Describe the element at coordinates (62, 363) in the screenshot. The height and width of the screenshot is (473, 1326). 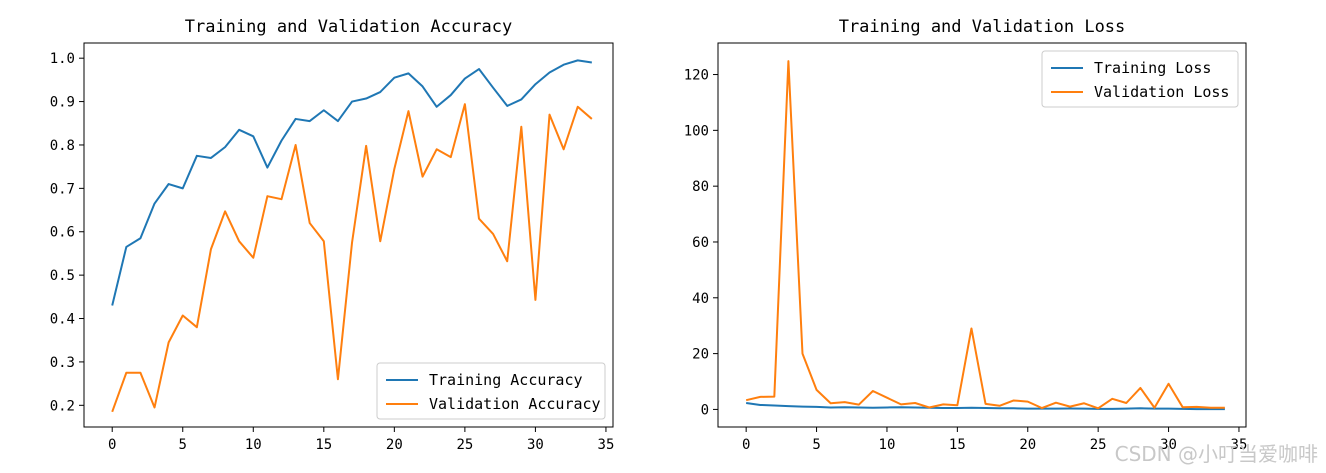
I see `y-tick-label: 0.3` at that location.